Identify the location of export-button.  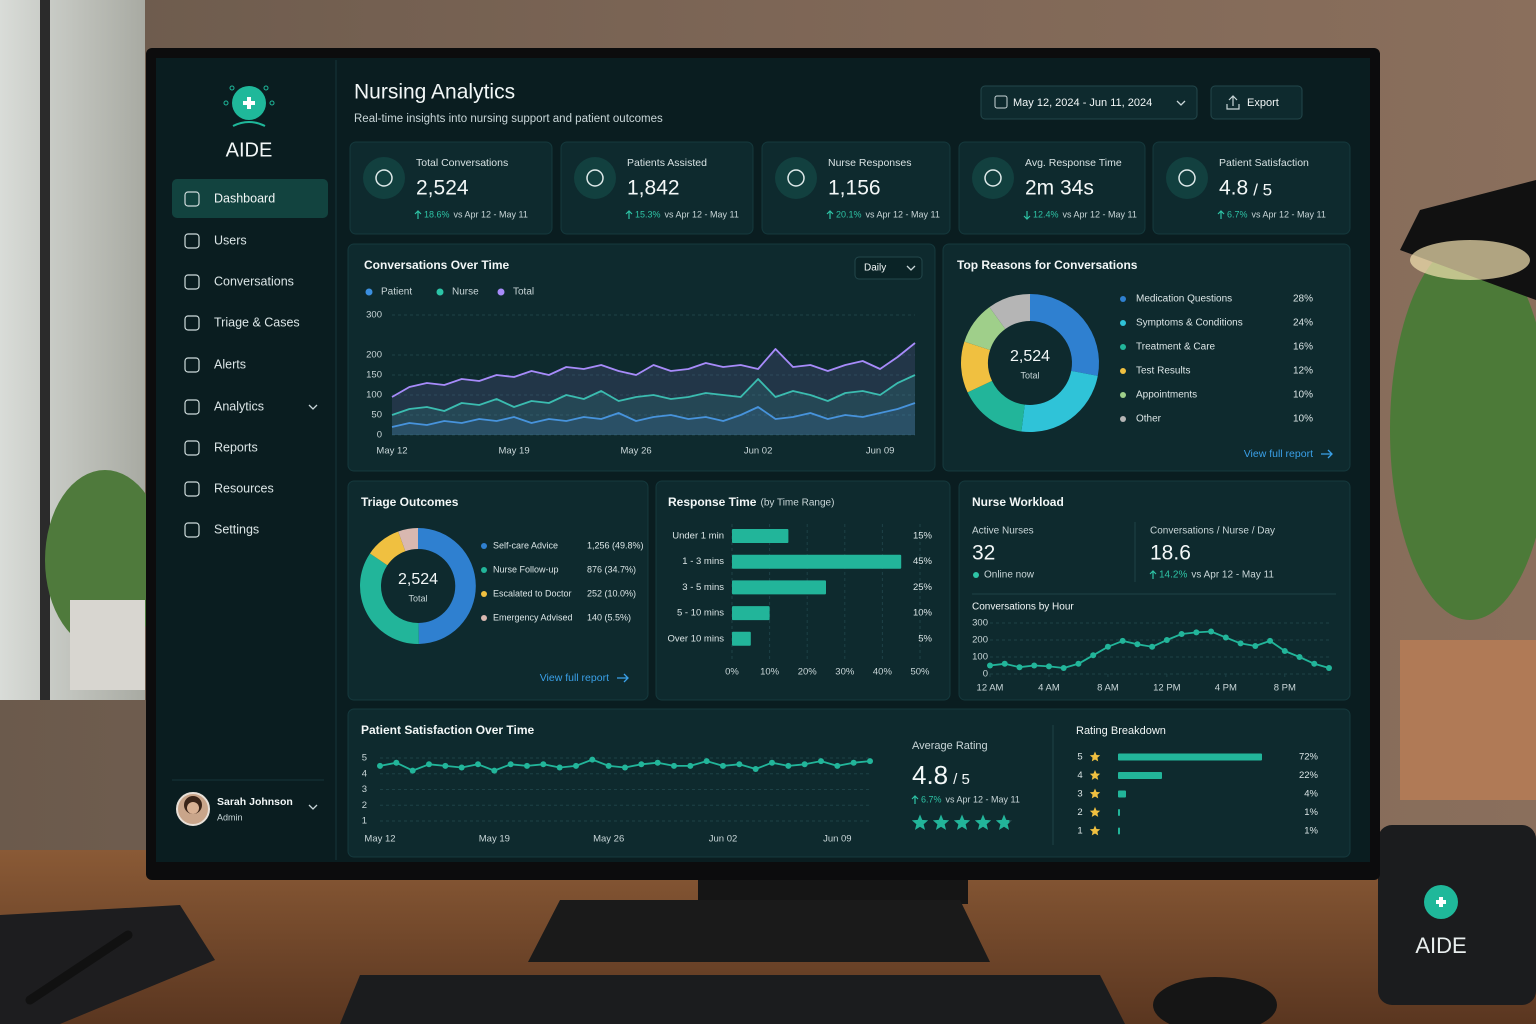
(1256, 102).